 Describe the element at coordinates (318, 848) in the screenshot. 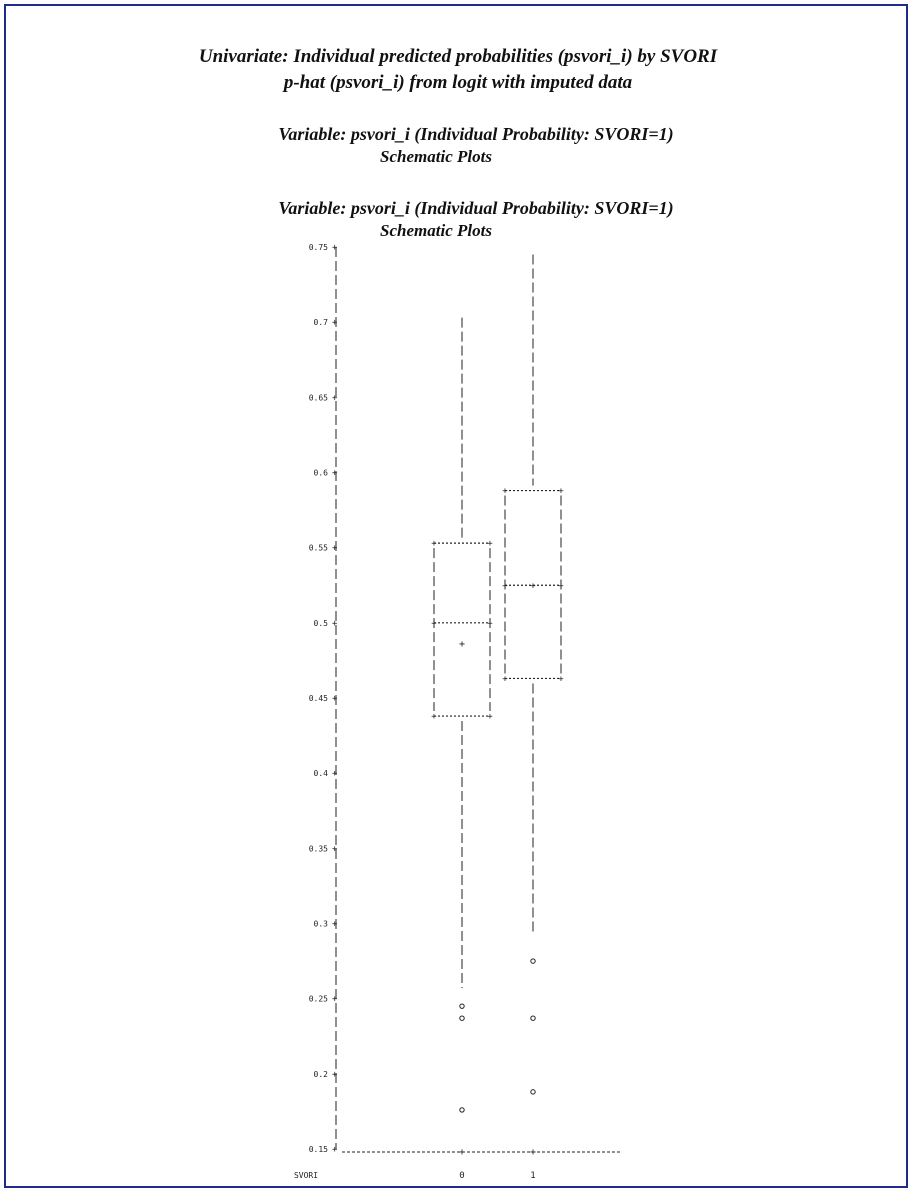

I see `y-tick-label: 0.35` at that location.